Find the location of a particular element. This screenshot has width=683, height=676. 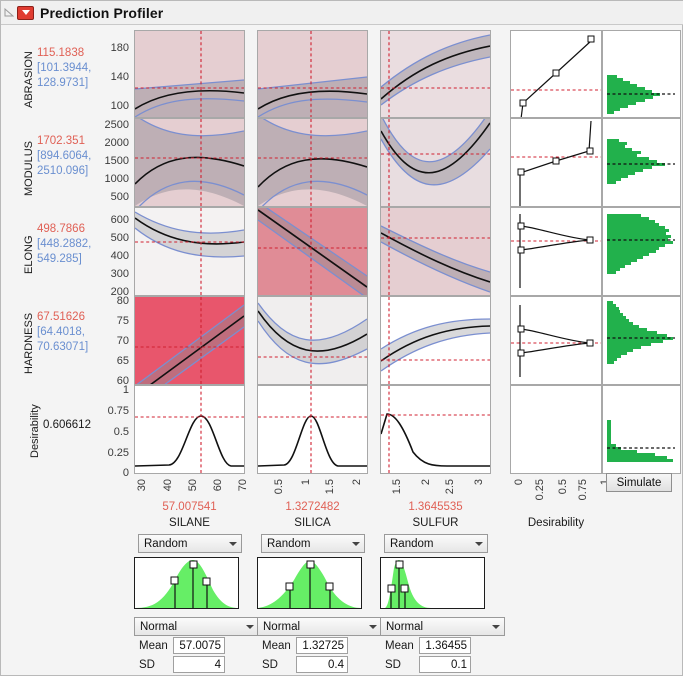

response-label-modulus: MODULUS is located at coordinates (29, 168).